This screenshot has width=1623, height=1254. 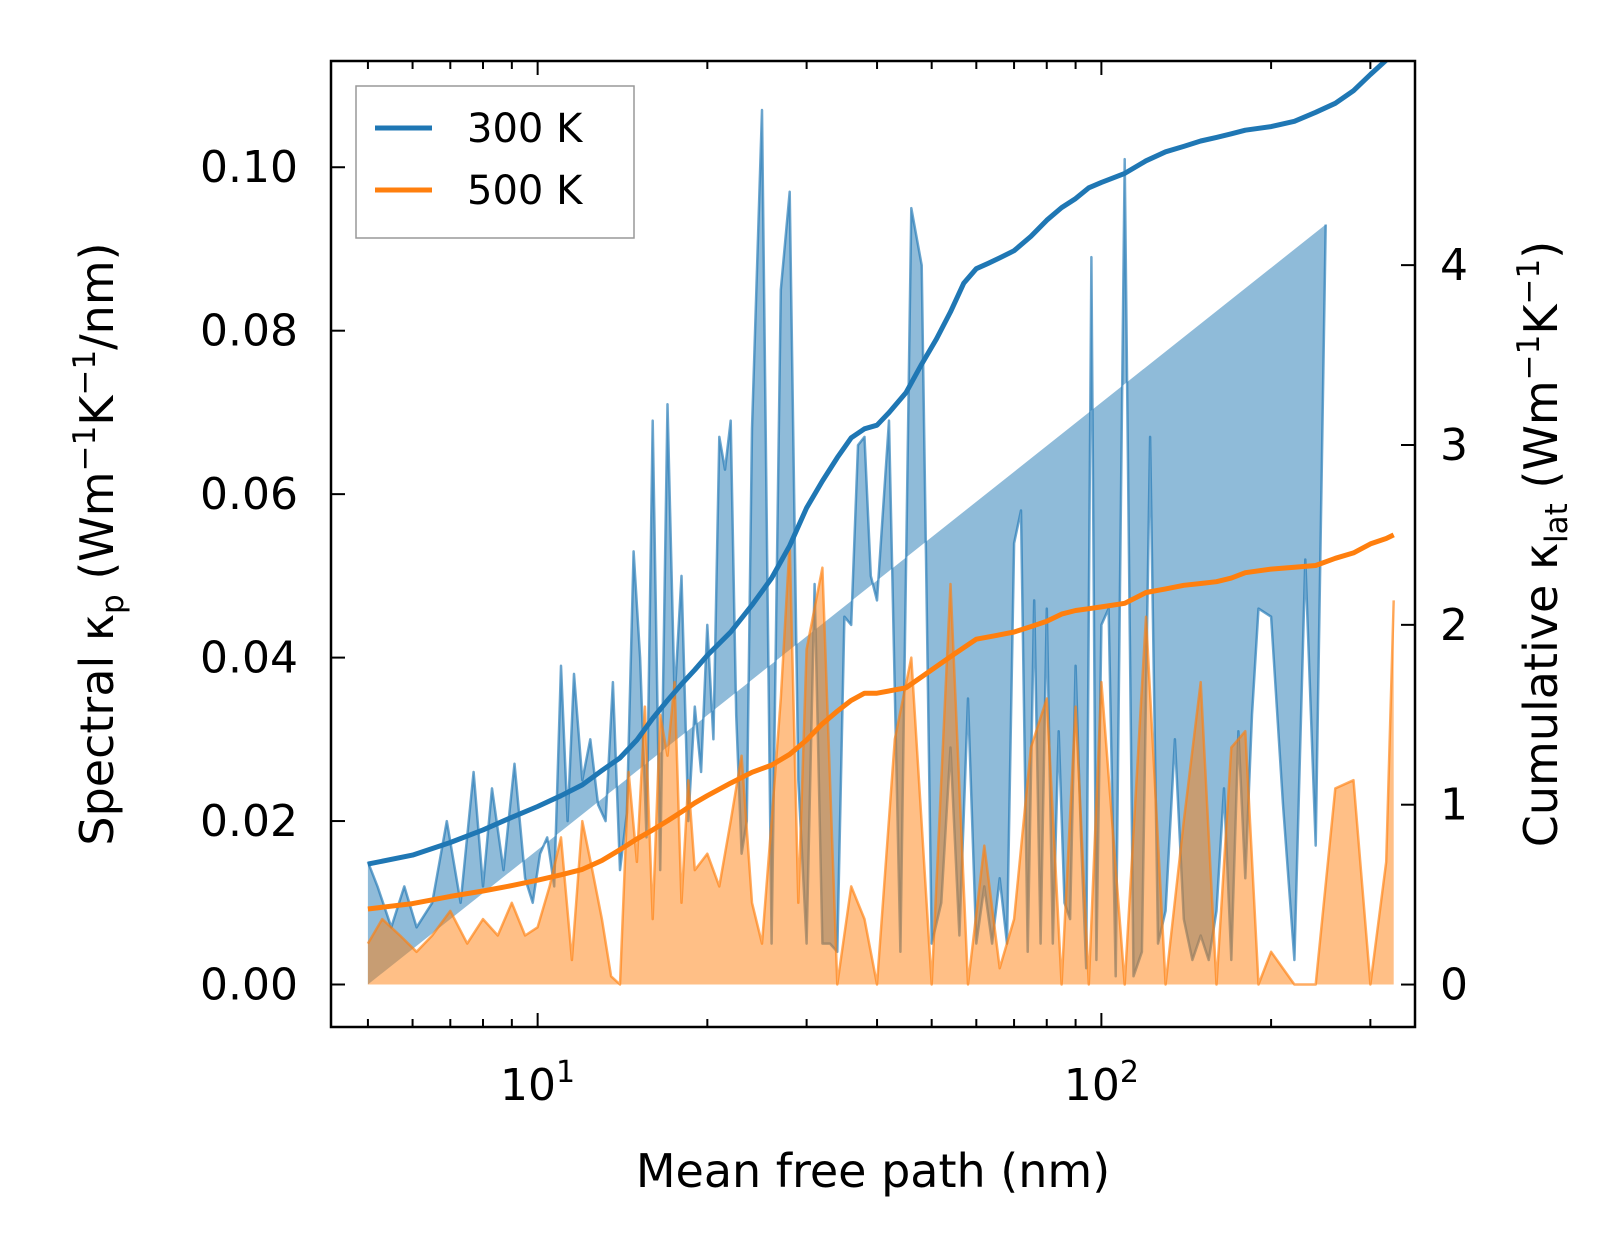 I want to click on y-right-tick-label: 2, so click(x=1454, y=625).